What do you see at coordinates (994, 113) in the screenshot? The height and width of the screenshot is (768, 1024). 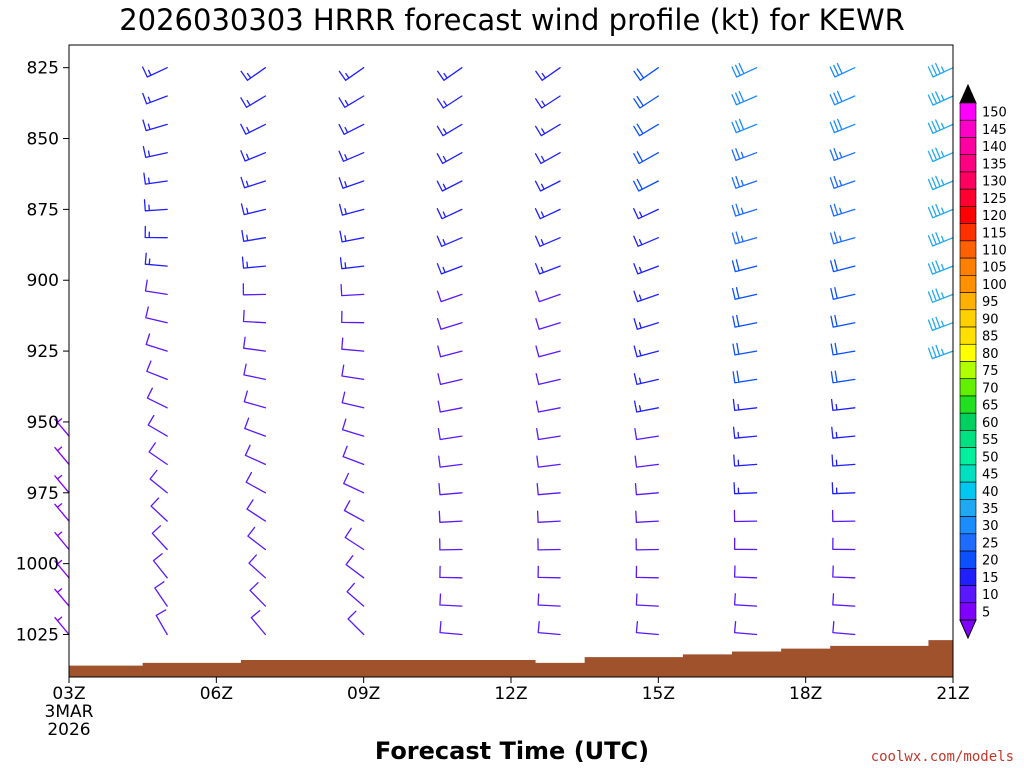 I see `colorbar-label: 150` at bounding box center [994, 113].